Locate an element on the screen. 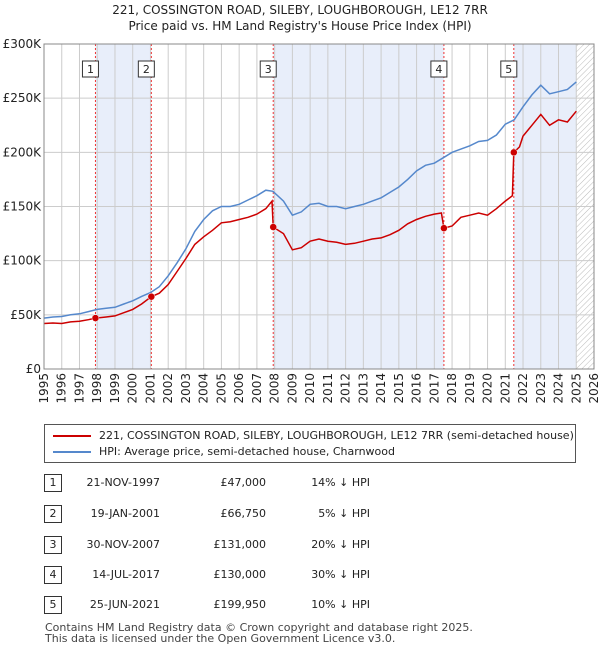 This screenshot has width=600, height=650. y-tick-label: £0 is located at coordinates (33, 369).